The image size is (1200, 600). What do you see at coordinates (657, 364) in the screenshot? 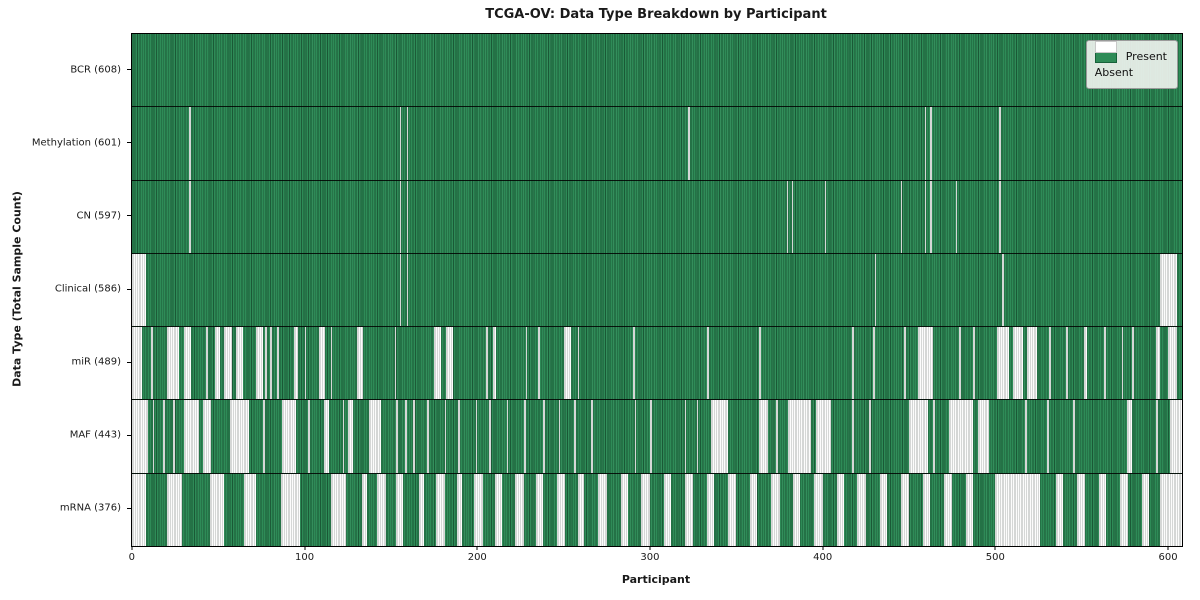
I see `row-mir` at bounding box center [657, 364].